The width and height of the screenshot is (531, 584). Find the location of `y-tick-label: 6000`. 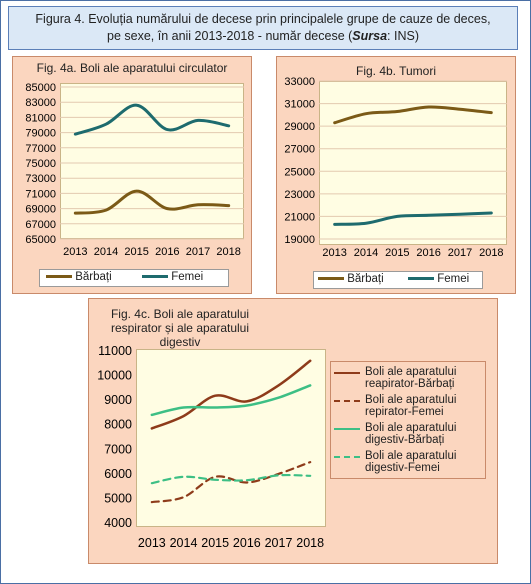

y-tick-label: 6000 is located at coordinates (118, 474).